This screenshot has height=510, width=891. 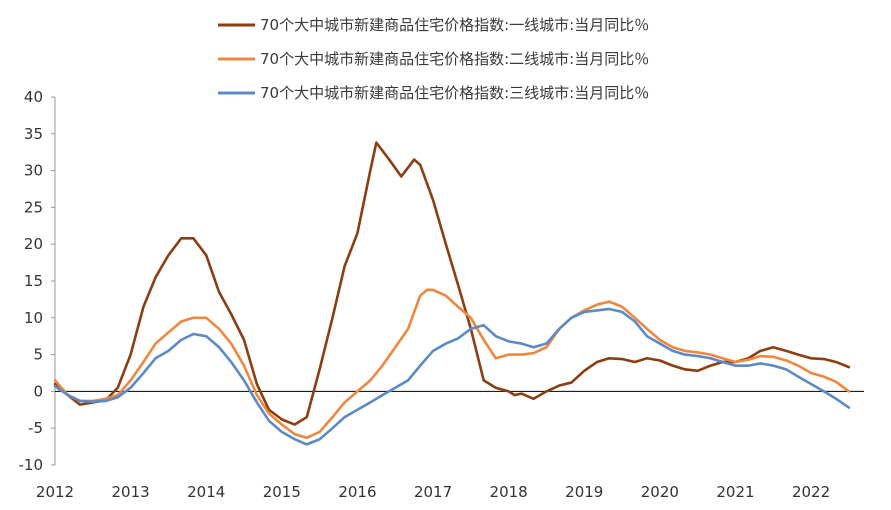 What do you see at coordinates (660, 492) in the screenshot?
I see `x-tick-label: 2020` at bounding box center [660, 492].